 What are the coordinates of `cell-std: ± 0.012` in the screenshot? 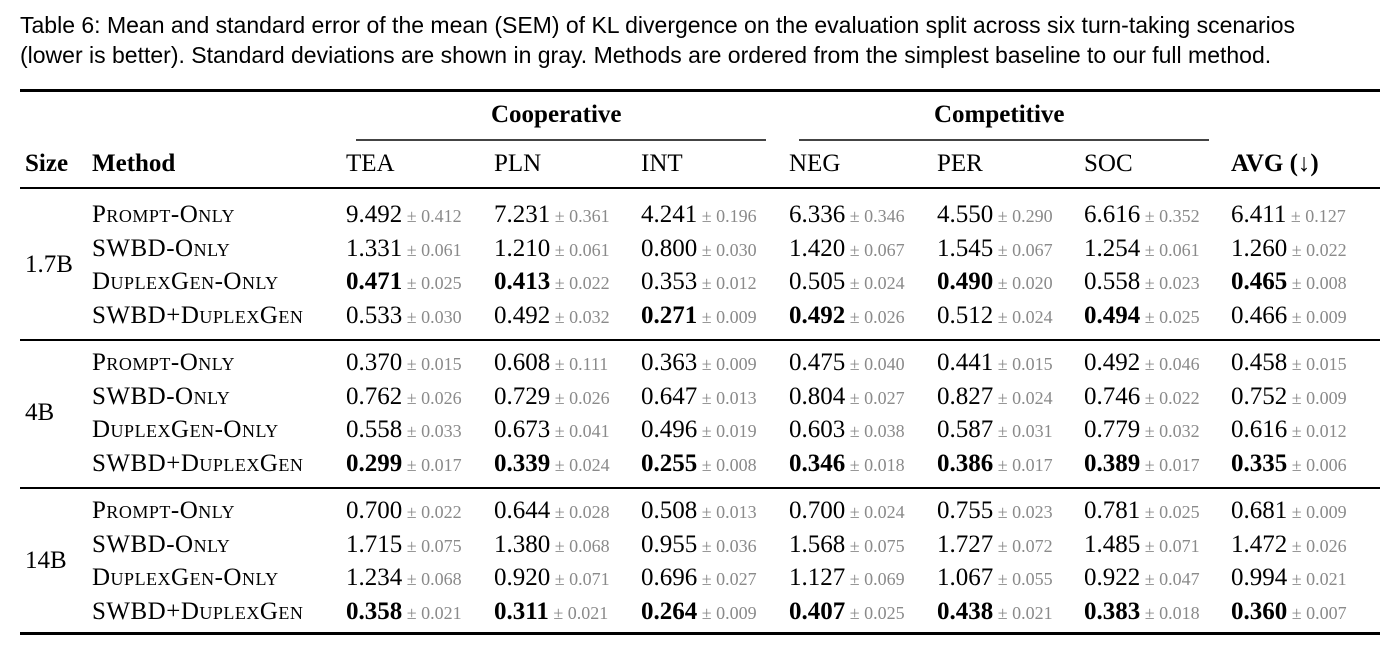 It's located at (727, 283).